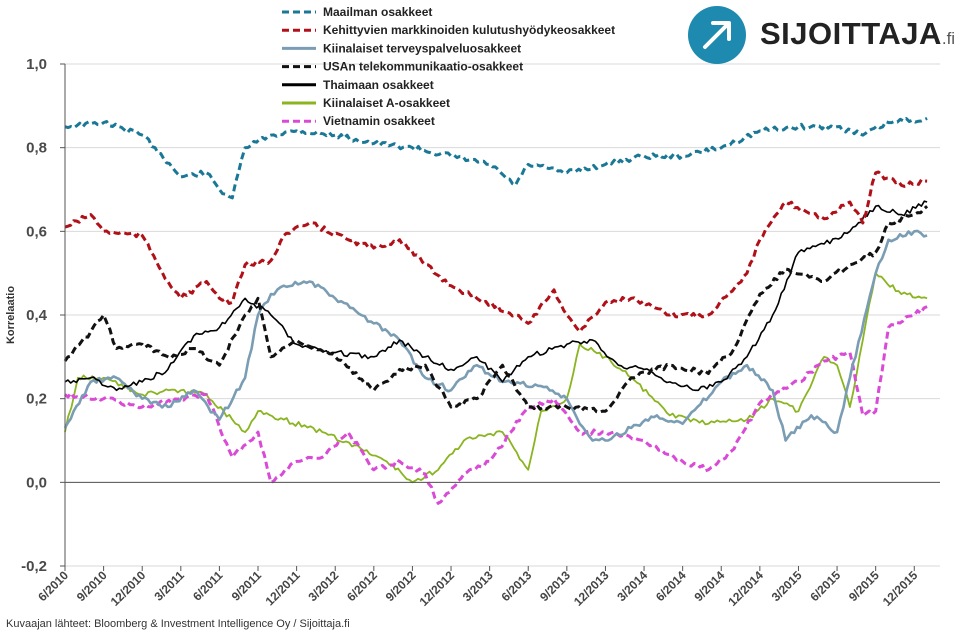  What do you see at coordinates (247, 586) in the screenshot?
I see `x-tick-label: 9/2011` at bounding box center [247, 586].